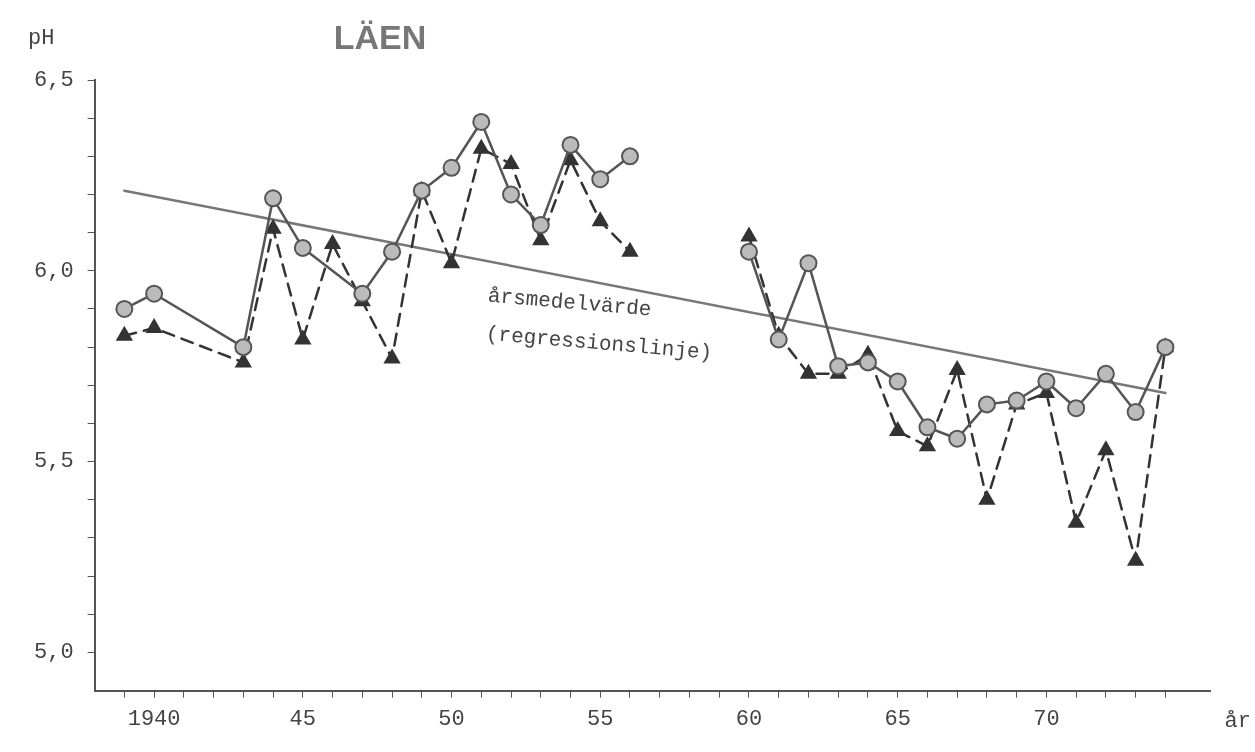 Image resolution: width=1255 pixels, height=752 pixels. What do you see at coordinates (451, 719) in the screenshot?
I see `x-tick-label: 50` at bounding box center [451, 719].